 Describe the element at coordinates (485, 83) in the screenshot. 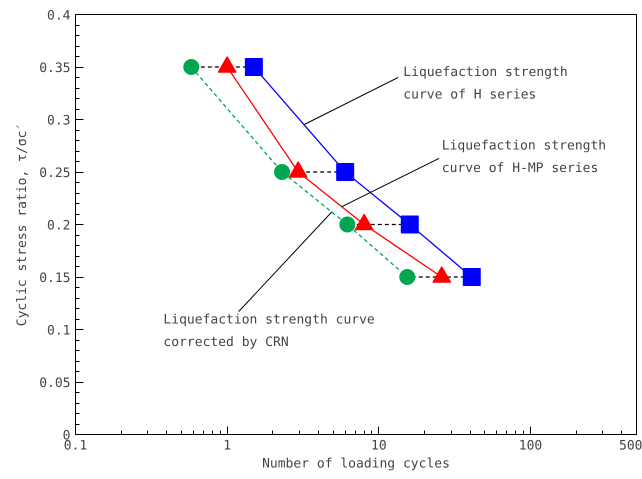

I see `annotation: Liquefaction strength curve of H series` at that location.